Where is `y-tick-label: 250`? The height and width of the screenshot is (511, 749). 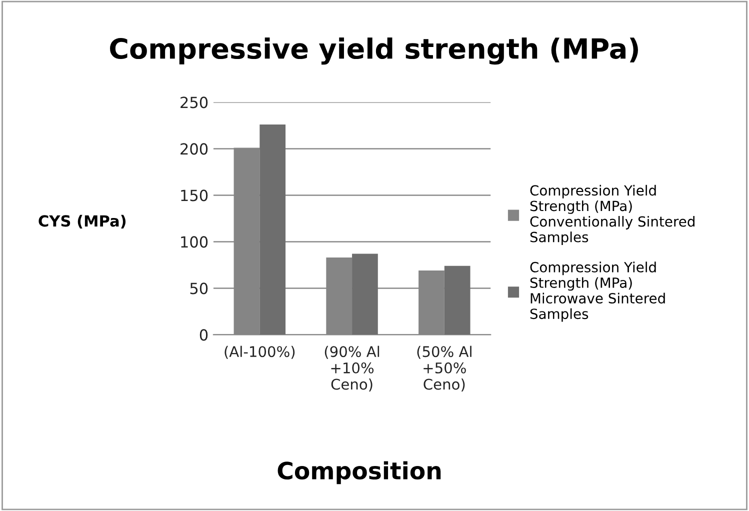 y-tick-label: 250 is located at coordinates (194, 102).